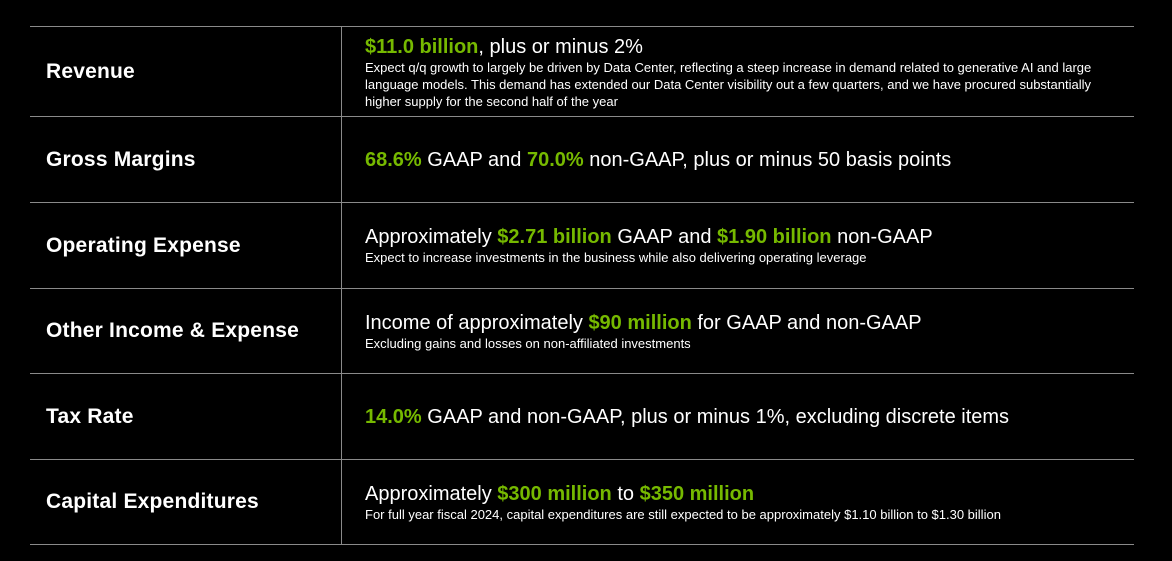 The height and width of the screenshot is (561, 1172). What do you see at coordinates (121, 159) in the screenshot?
I see `row-label-gross-margins: Gross Margins` at bounding box center [121, 159].